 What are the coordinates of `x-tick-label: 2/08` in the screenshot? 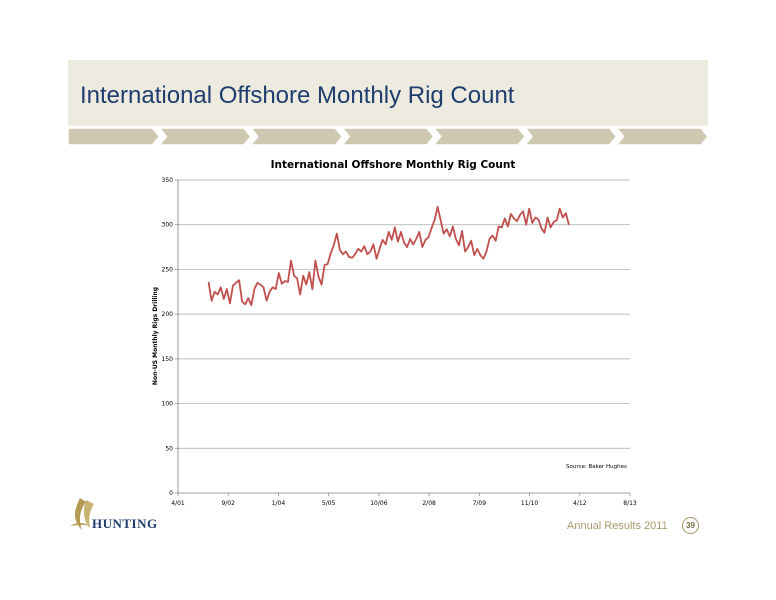 It's located at (429, 503).